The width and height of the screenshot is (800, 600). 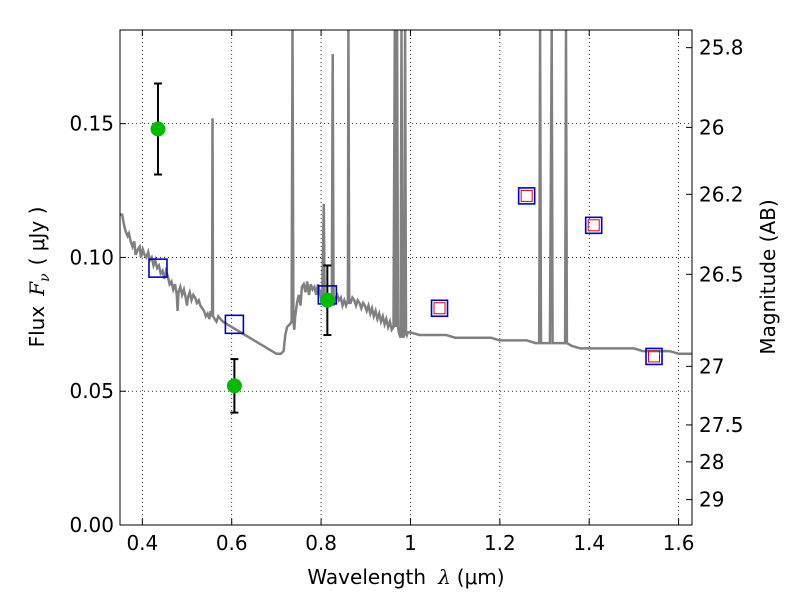 I want to click on y-tick-label: 0.05, so click(x=91, y=391).